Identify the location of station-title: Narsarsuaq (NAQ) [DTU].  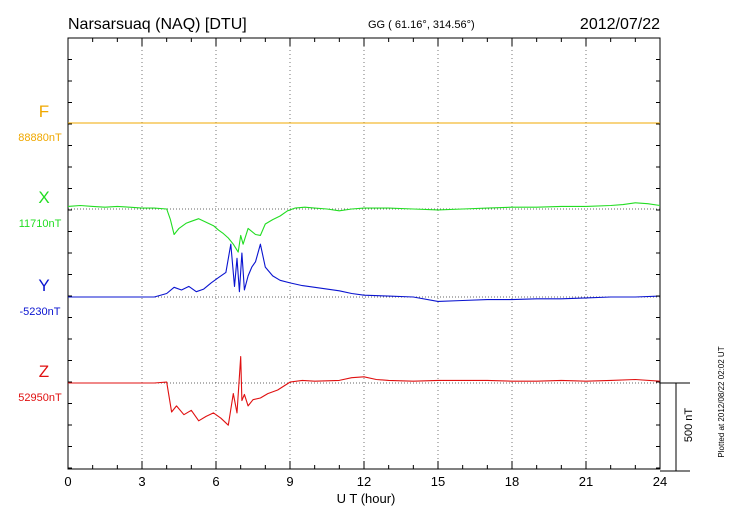
(157, 24).